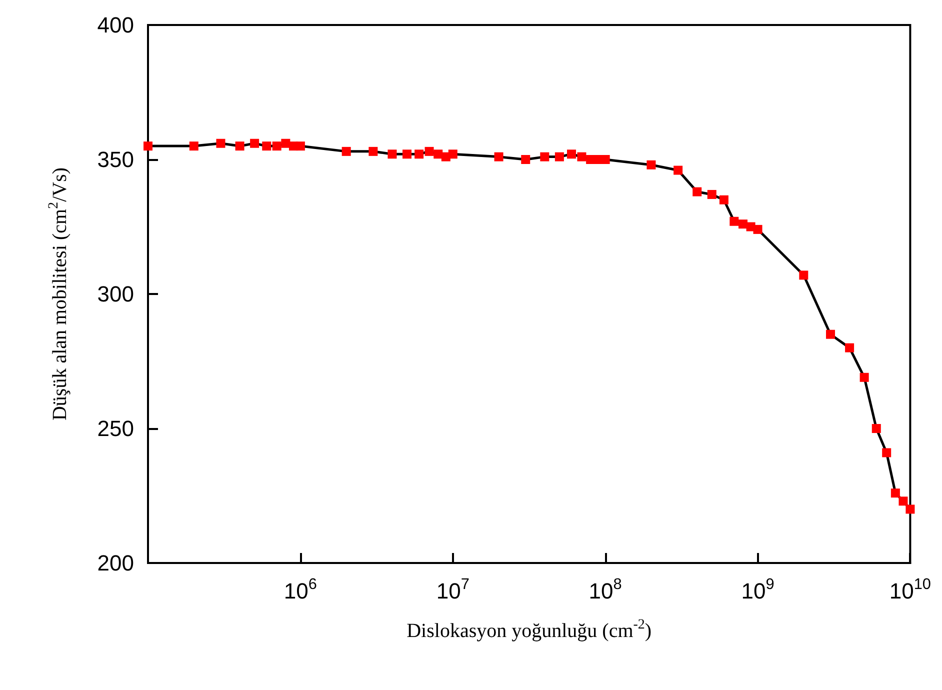 The width and height of the screenshot is (942, 690). Describe the element at coordinates (115, 159) in the screenshot. I see `y-tick-label: 350` at that location.